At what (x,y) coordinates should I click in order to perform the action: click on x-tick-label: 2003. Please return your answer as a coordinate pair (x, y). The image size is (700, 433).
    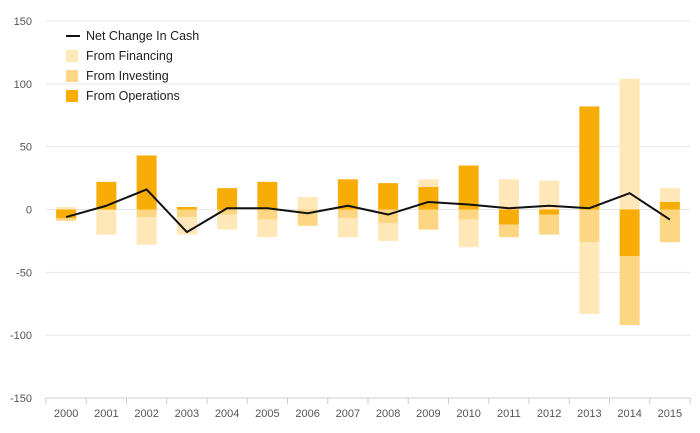
    Looking at the image, I should click on (187, 414).